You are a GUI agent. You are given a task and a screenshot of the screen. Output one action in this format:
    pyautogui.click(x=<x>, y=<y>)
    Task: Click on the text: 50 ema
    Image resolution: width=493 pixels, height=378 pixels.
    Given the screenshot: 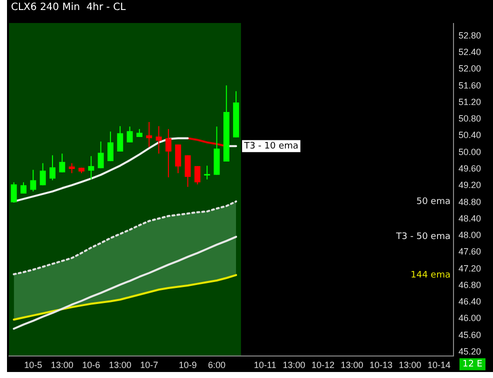 What is the action you would take?
    pyautogui.click(x=433, y=201)
    